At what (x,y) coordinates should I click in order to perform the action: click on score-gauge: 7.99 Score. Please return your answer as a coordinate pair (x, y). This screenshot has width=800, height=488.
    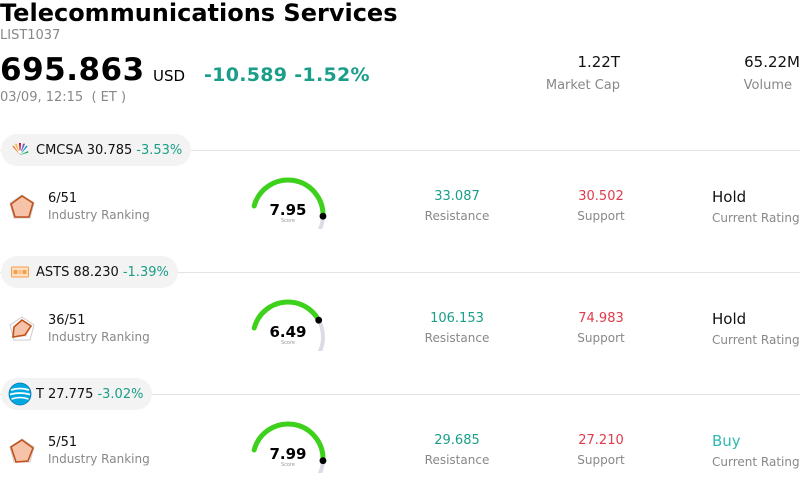
    Looking at the image, I should click on (288, 453).